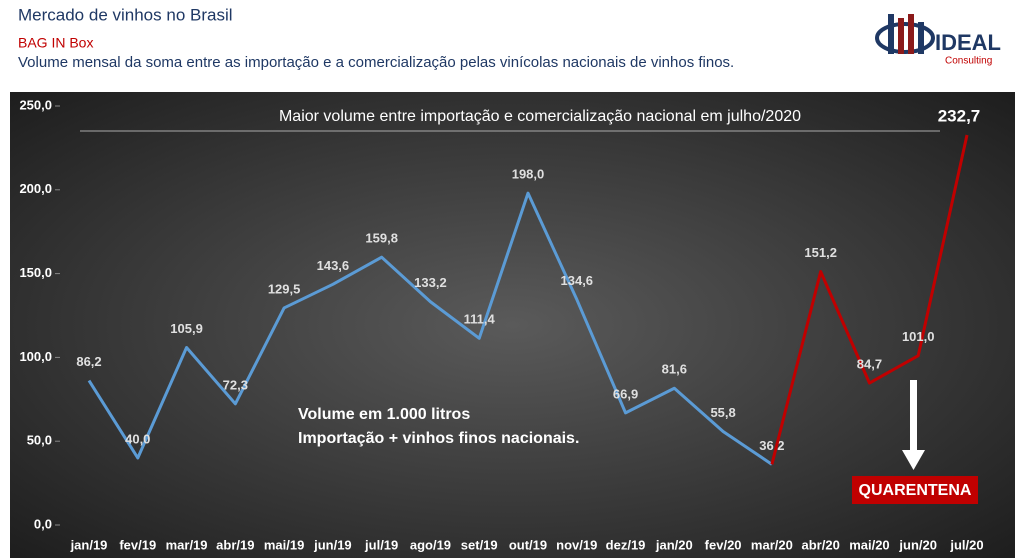  Describe the element at coordinates (235, 544) in the screenshot. I see `x-tick-label: abr/19` at that location.